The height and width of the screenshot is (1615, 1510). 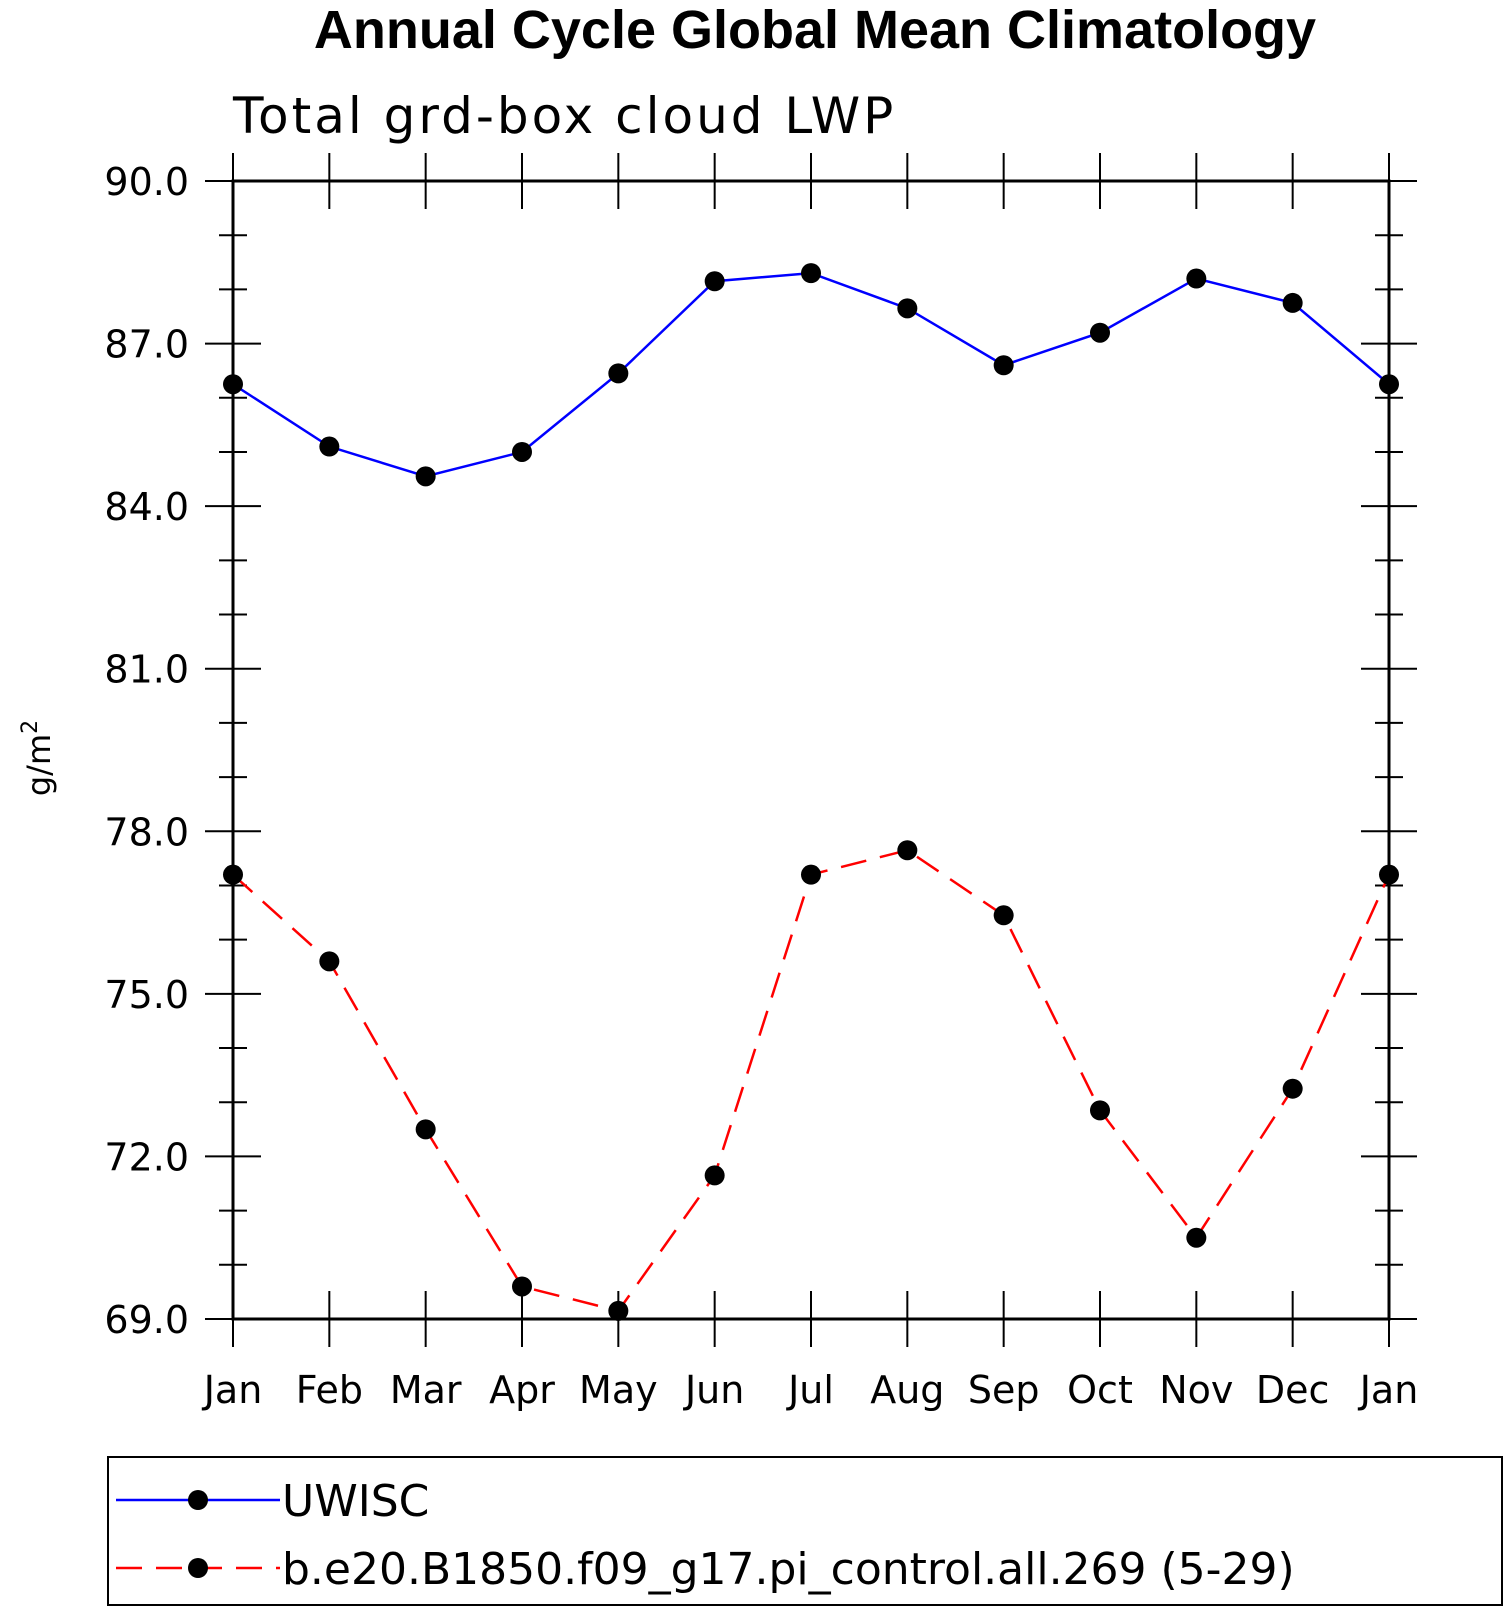 What do you see at coordinates (1196, 1390) in the screenshot?
I see `x-tick-label: Nov` at bounding box center [1196, 1390].